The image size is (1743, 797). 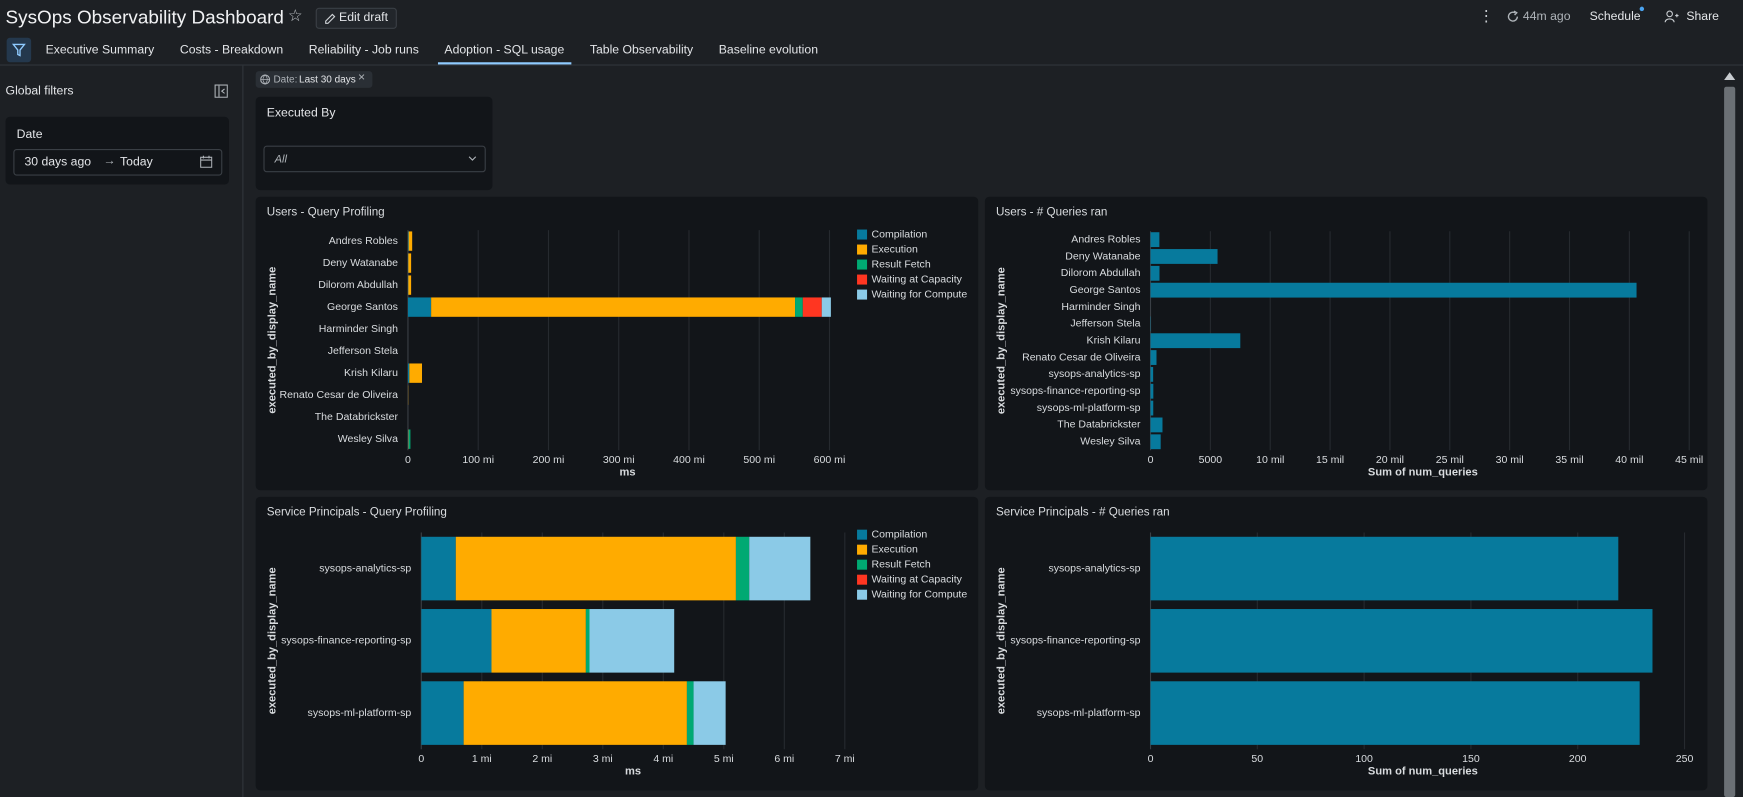 I want to click on edit-draft-button: Edit draft, so click(x=356, y=18).